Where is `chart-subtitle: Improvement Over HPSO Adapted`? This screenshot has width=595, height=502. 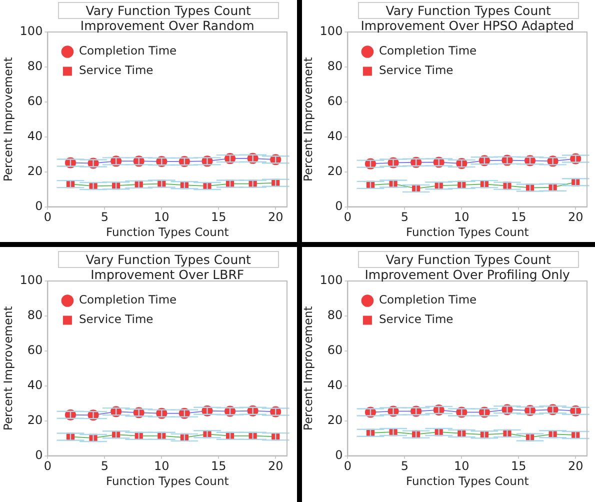 chart-subtitle: Improvement Over HPSO Adapted is located at coordinates (467, 25).